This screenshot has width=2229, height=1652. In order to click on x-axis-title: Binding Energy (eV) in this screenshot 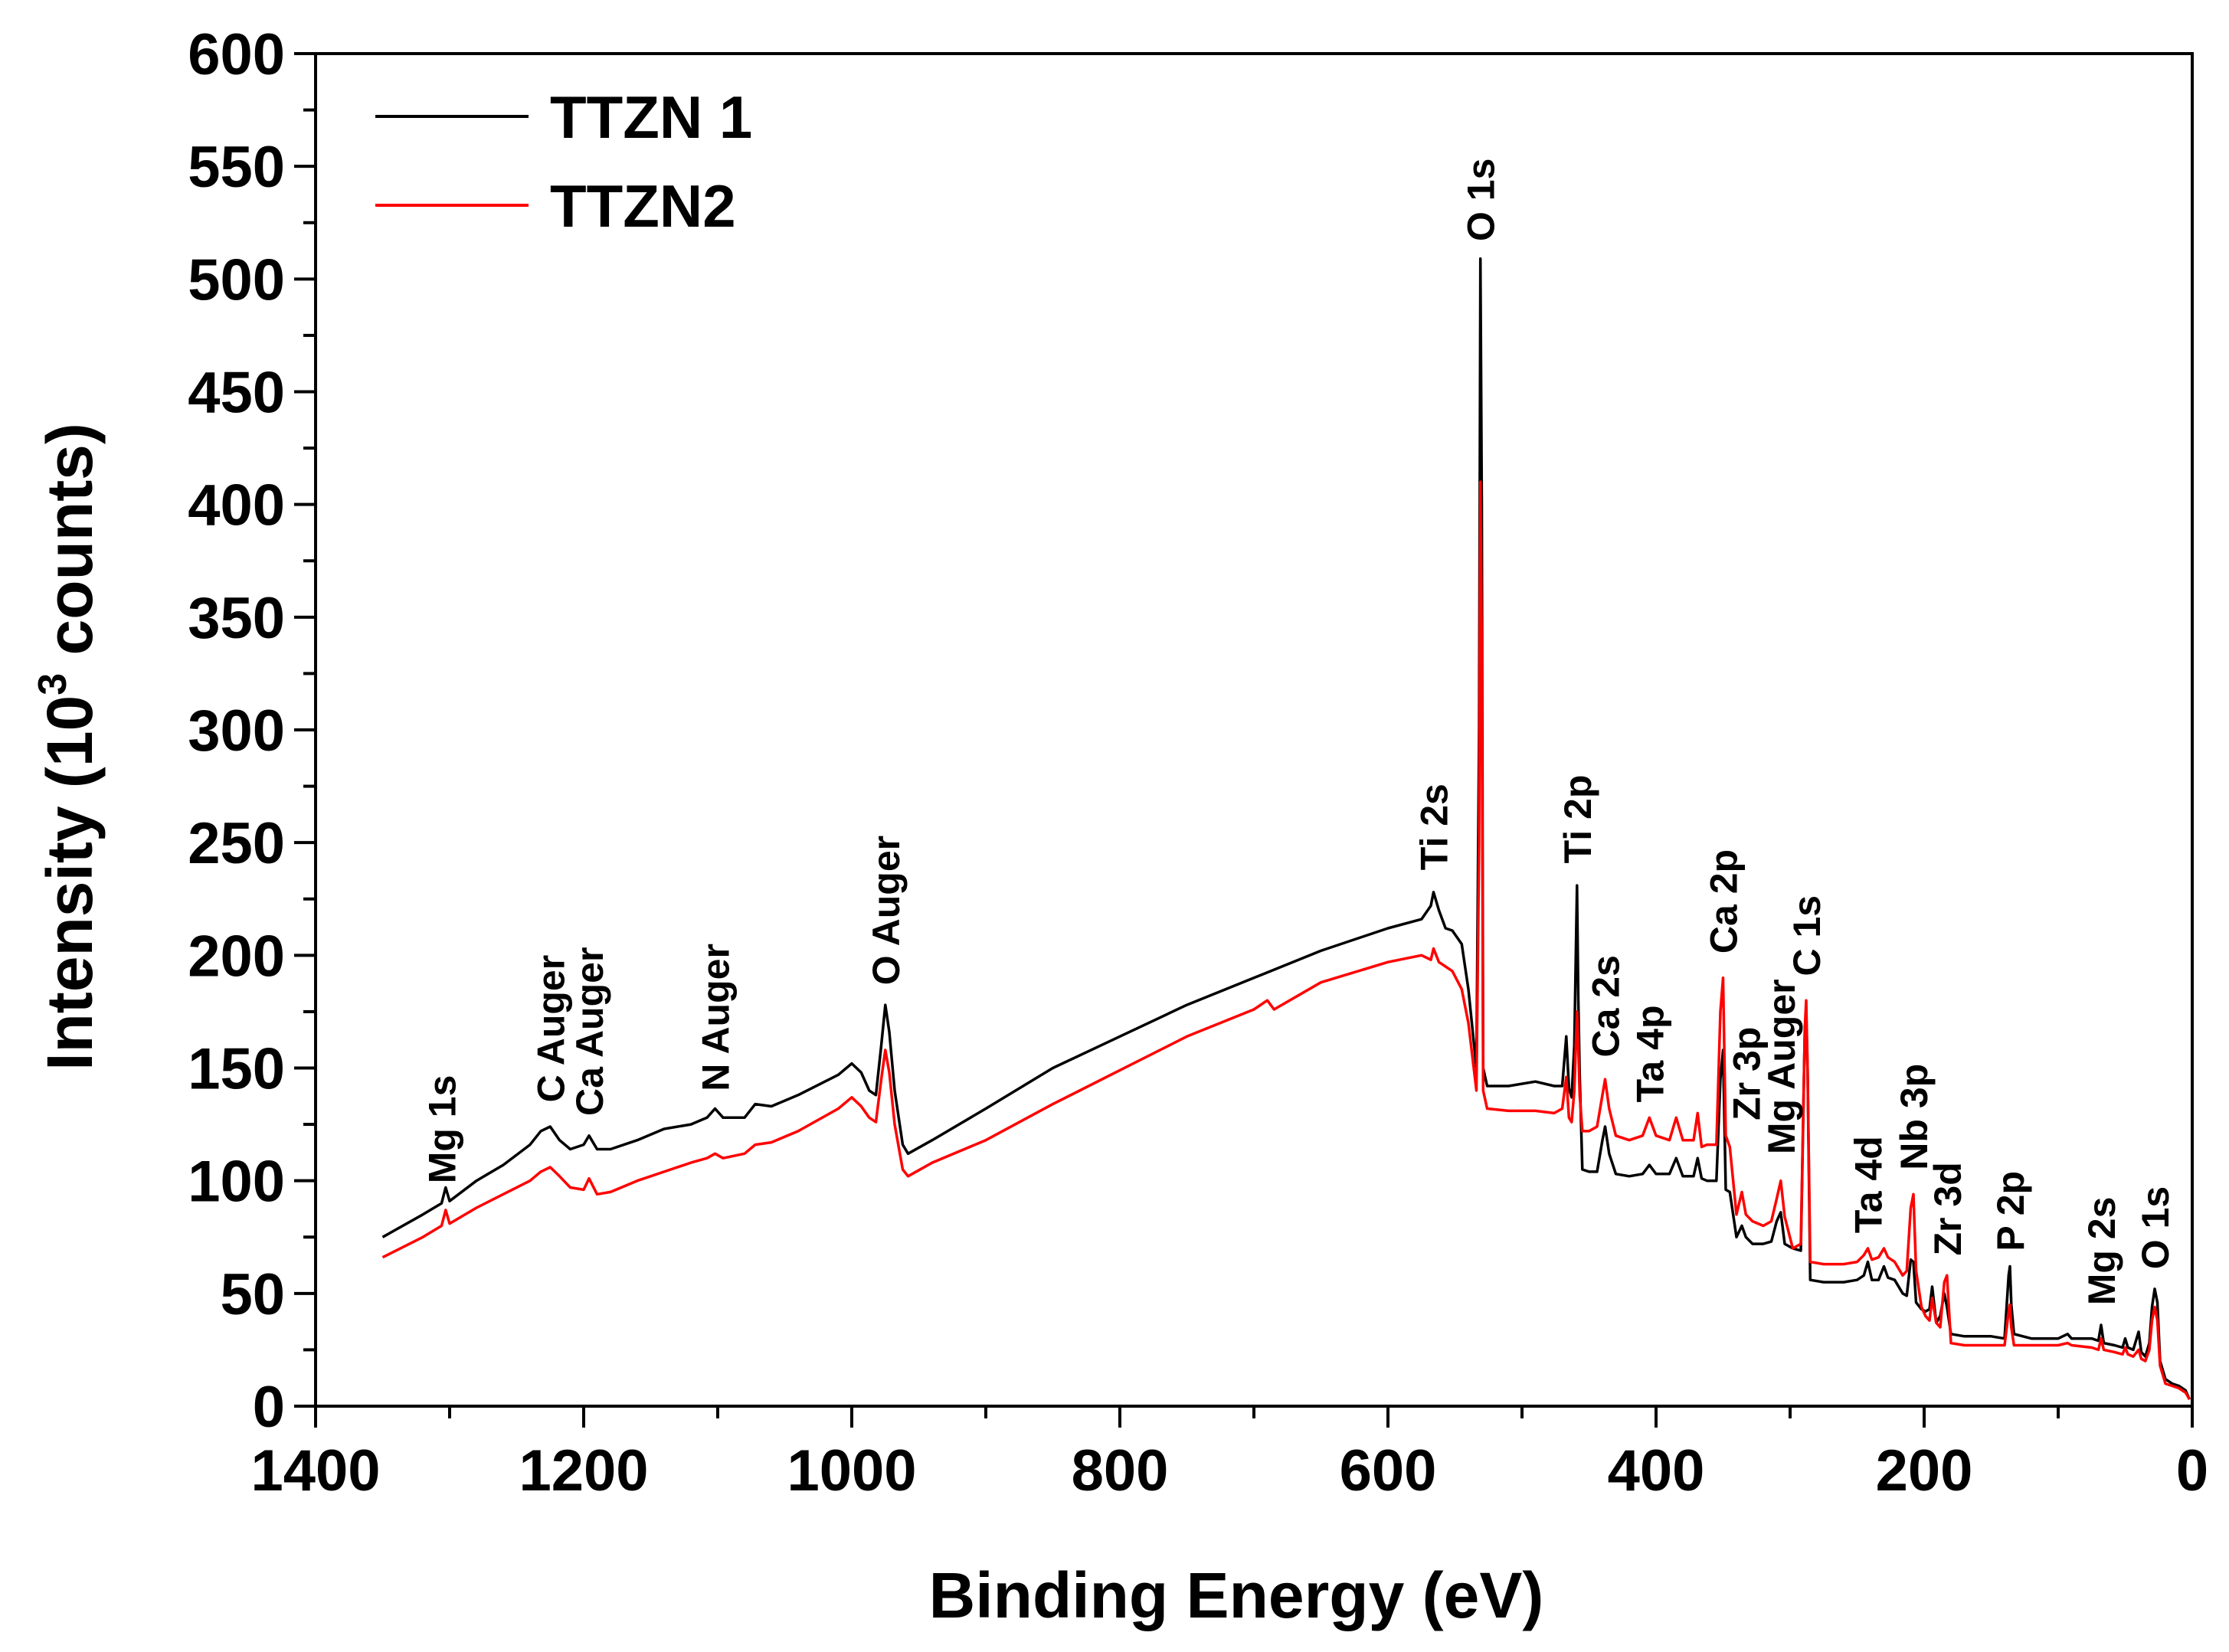, I will do `click(1236, 1595)`.